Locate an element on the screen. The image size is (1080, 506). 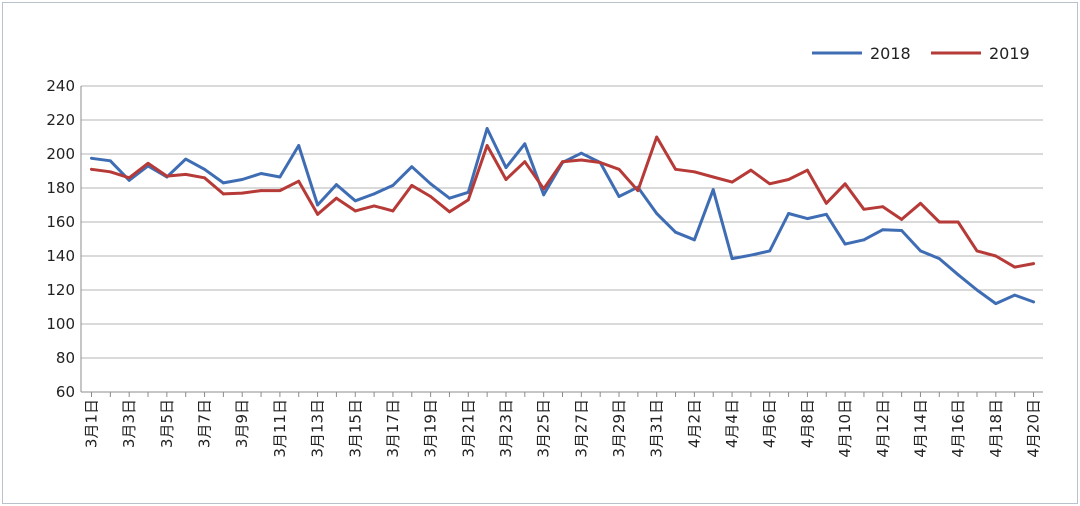
y-axis-ticks: 60 80 100 120 140 160 180 200 220 240 is located at coordinates (60, 239).